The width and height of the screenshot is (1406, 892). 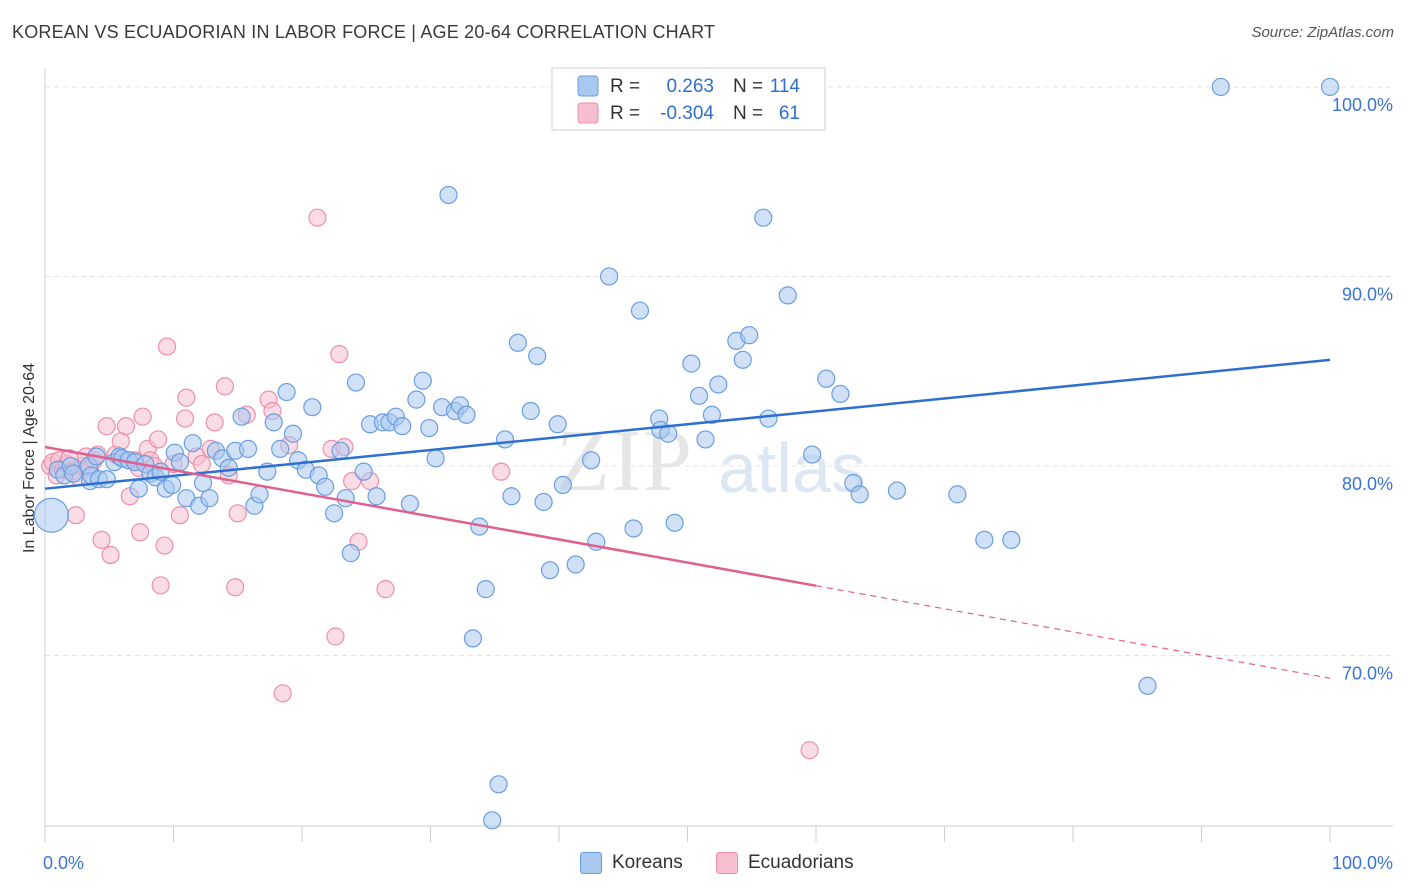 I want to click on legend-n-label-koreans: N =, so click(x=748, y=86).